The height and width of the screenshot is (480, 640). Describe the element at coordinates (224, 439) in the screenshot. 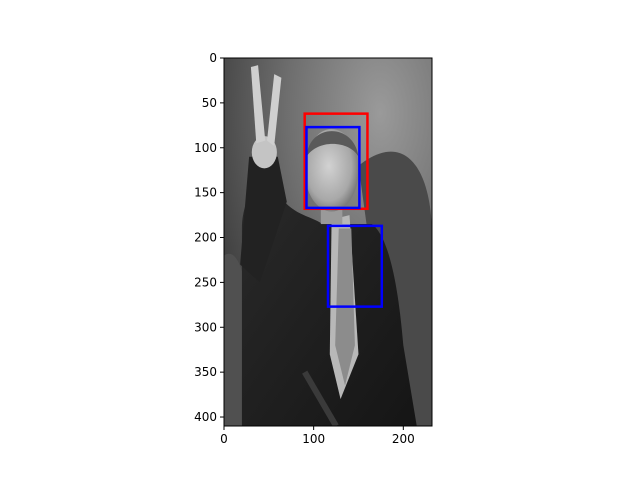

I see `x-tick-label: 0` at that location.